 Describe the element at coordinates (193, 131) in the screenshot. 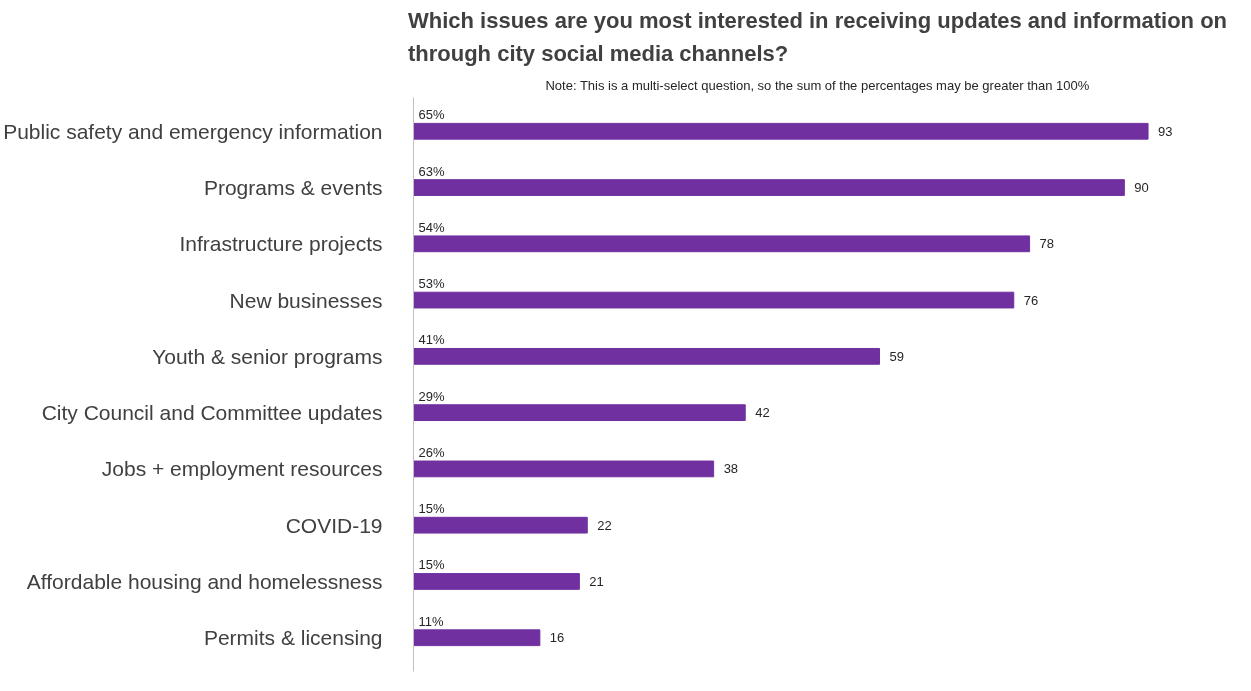

I see `y-tick-label: Public safety and emergency information` at that location.